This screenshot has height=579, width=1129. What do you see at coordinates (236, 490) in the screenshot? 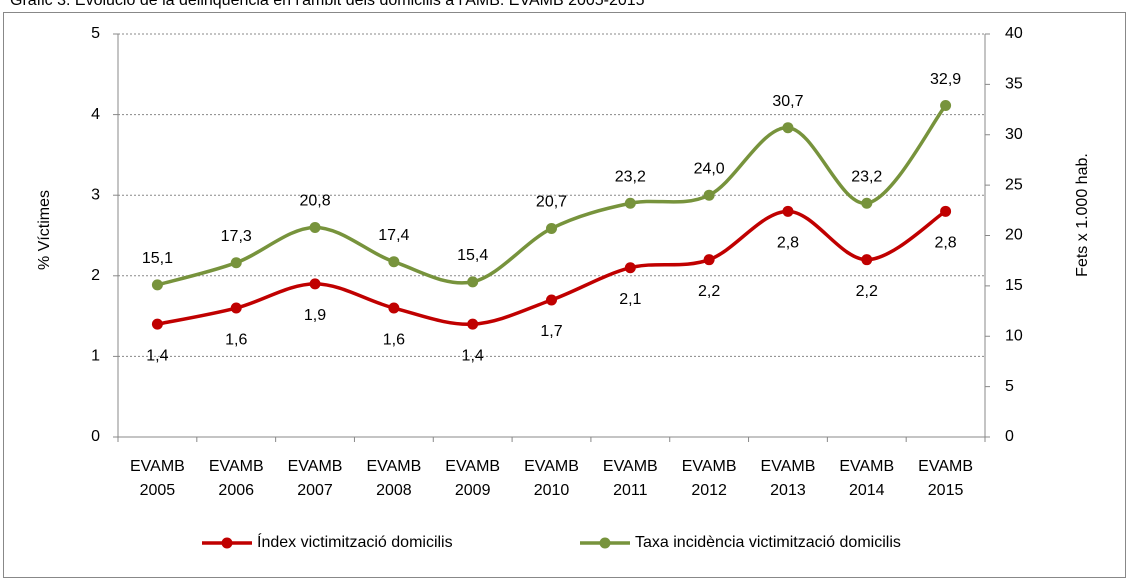
I see `x-tick-label-line: 2006` at bounding box center [236, 490].